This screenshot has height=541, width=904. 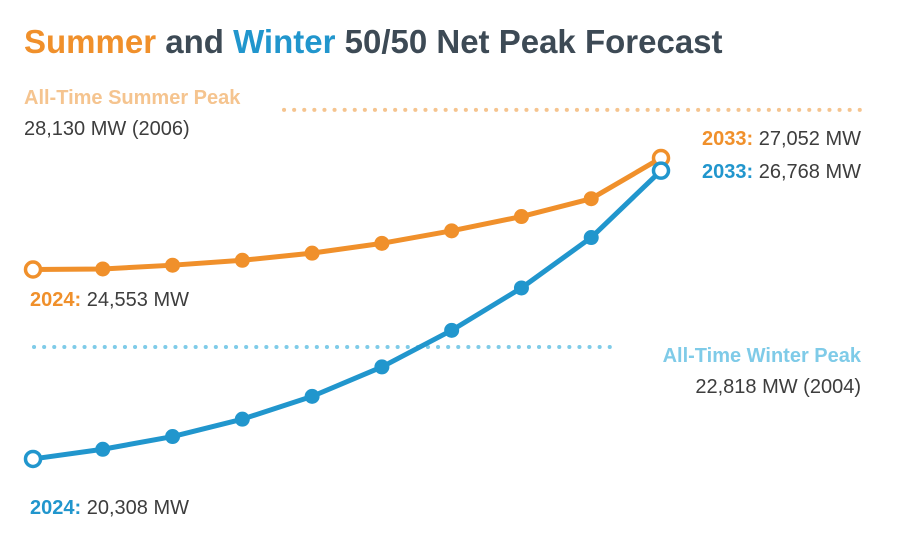 I want to click on summer-start-value: 24,553 MW, so click(x=135, y=300).